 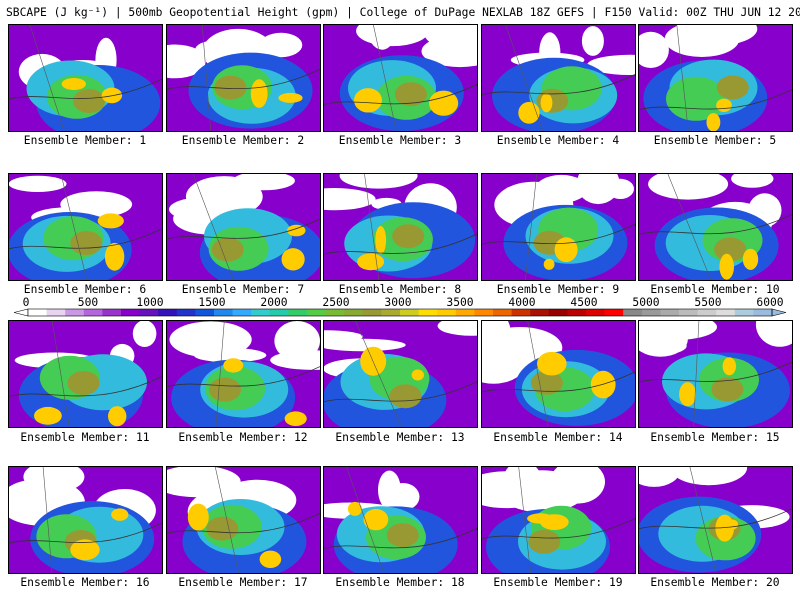 What do you see at coordinates (85, 582) in the screenshot?
I see `ensemble-member-label: Ensemble Member: 16` at bounding box center [85, 582].